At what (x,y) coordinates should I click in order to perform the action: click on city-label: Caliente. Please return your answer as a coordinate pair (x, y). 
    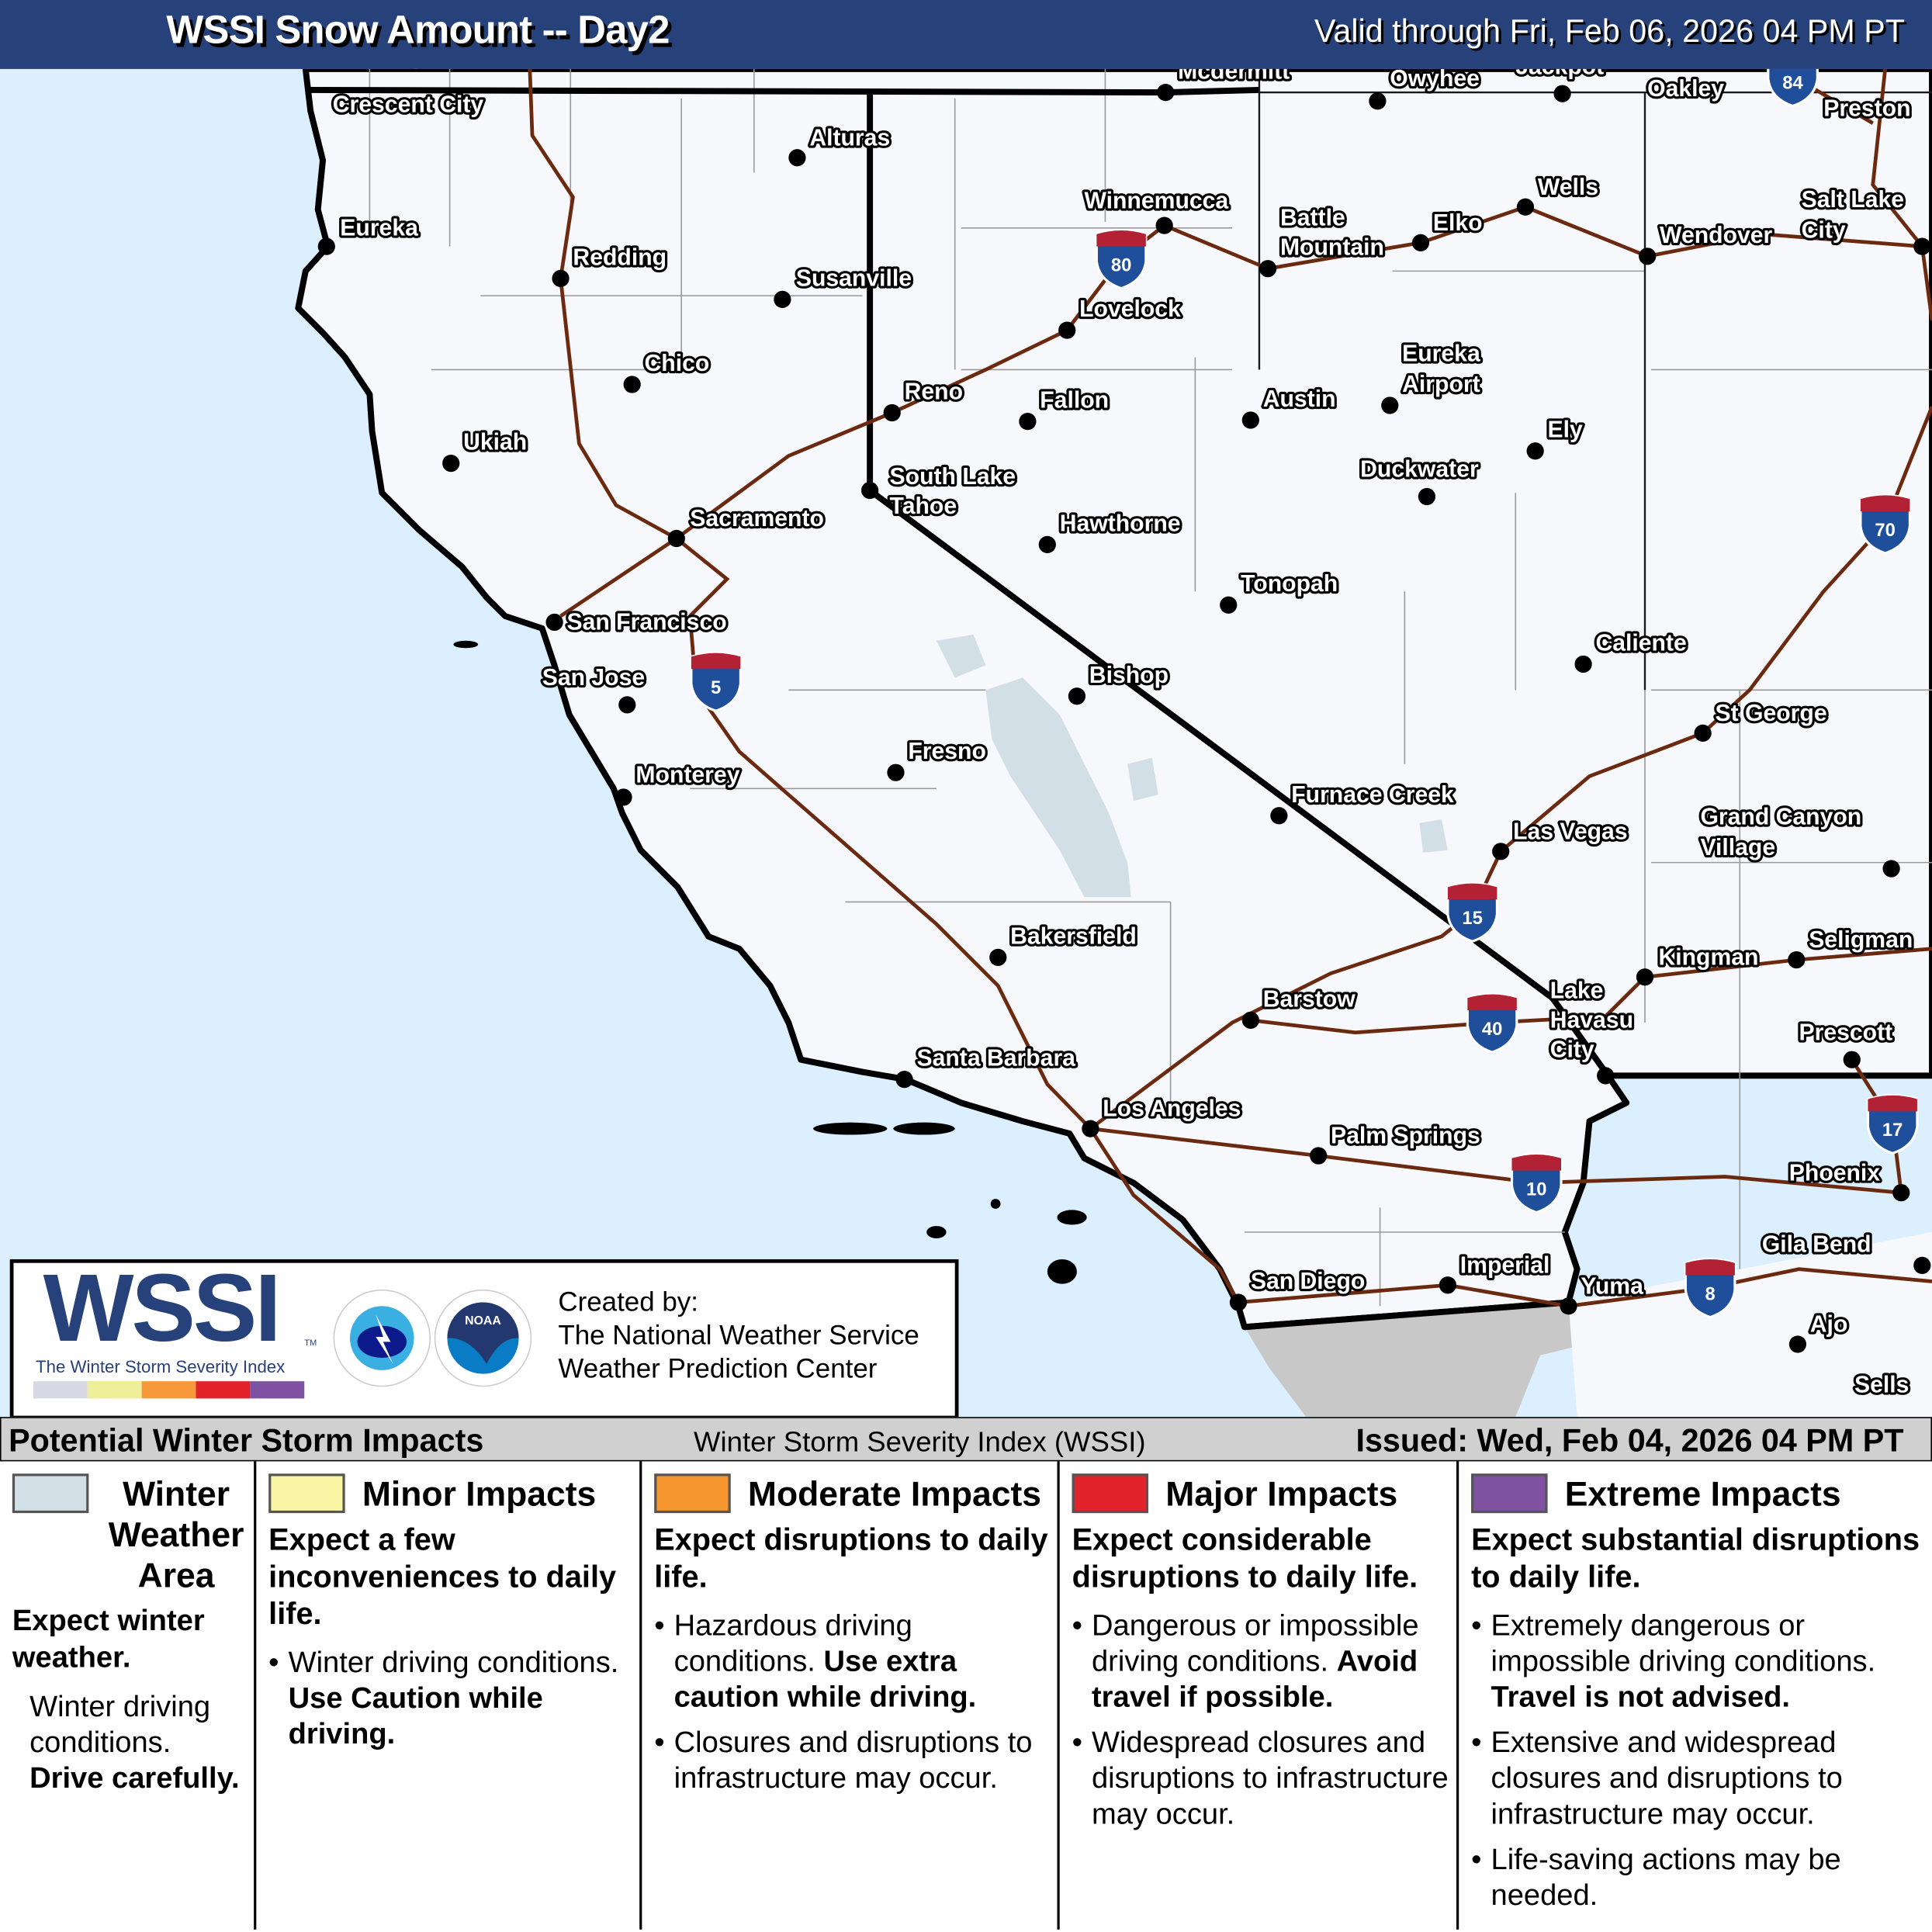
    Looking at the image, I should click on (1640, 643).